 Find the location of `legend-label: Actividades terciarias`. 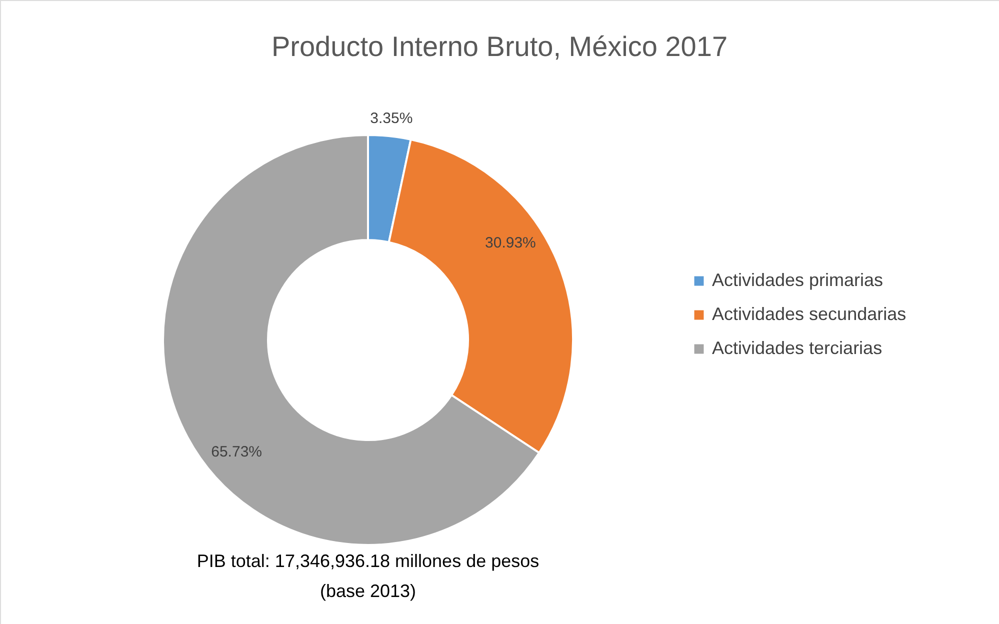

legend-label: Actividades terciarias is located at coordinates (797, 348).